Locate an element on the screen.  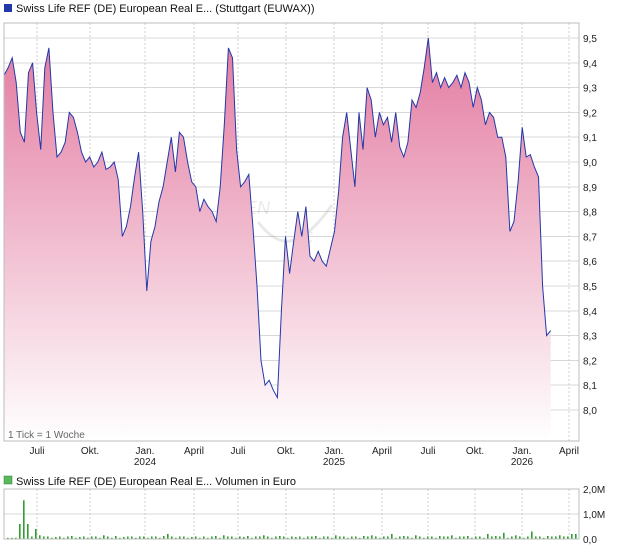
price-y-tick-label: 8,1 is located at coordinates (590, 386).